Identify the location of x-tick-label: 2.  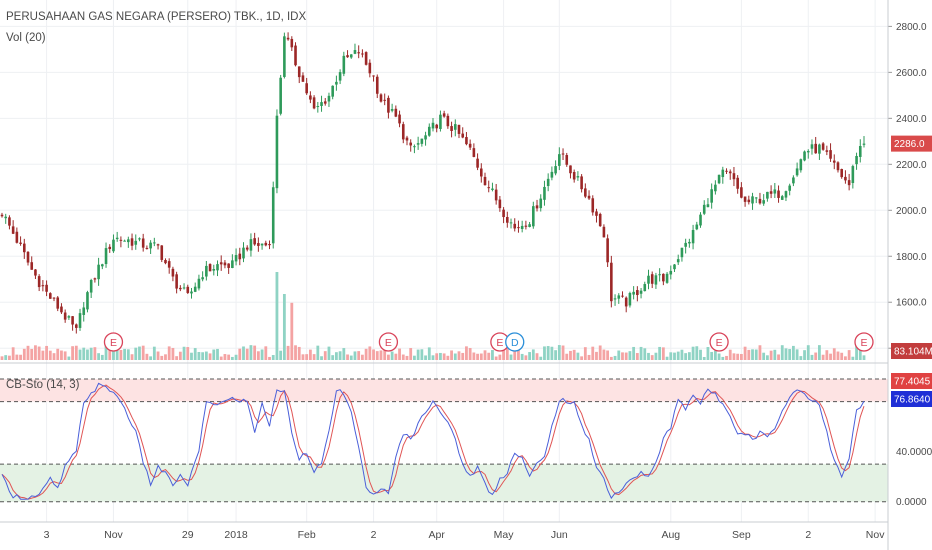
(374, 535).